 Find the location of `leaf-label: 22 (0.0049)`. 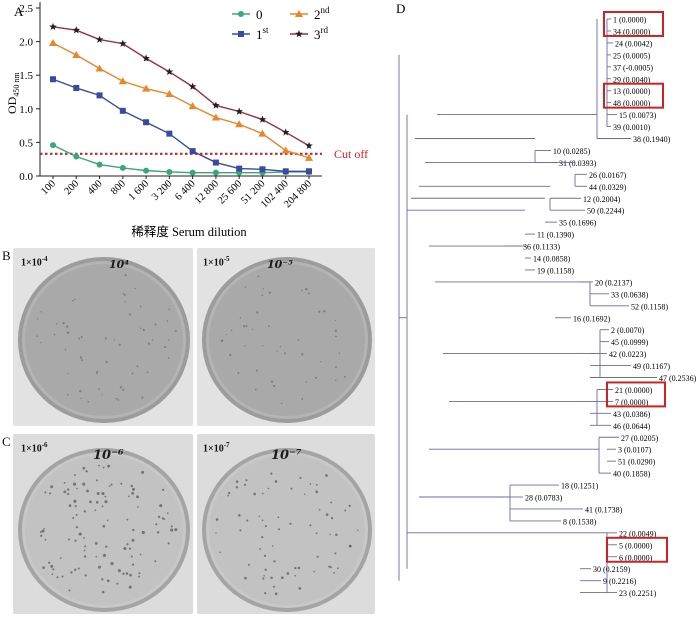

leaf-label: 22 (0.0049) is located at coordinates (638, 533).